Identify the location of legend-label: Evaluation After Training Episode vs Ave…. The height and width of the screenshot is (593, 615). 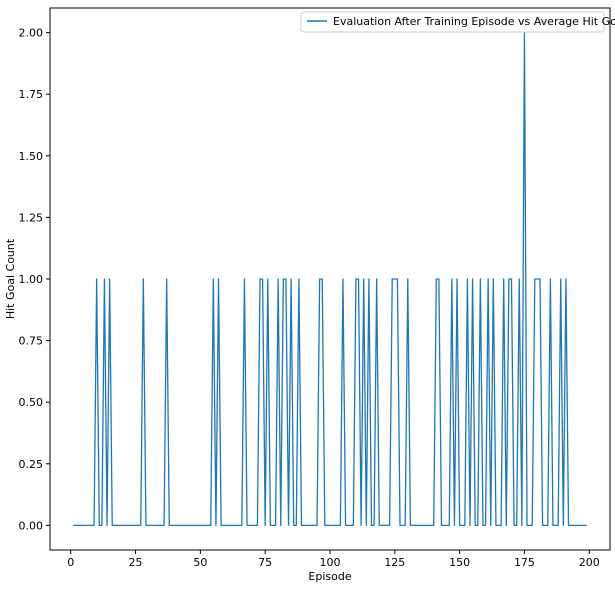
(474, 21).